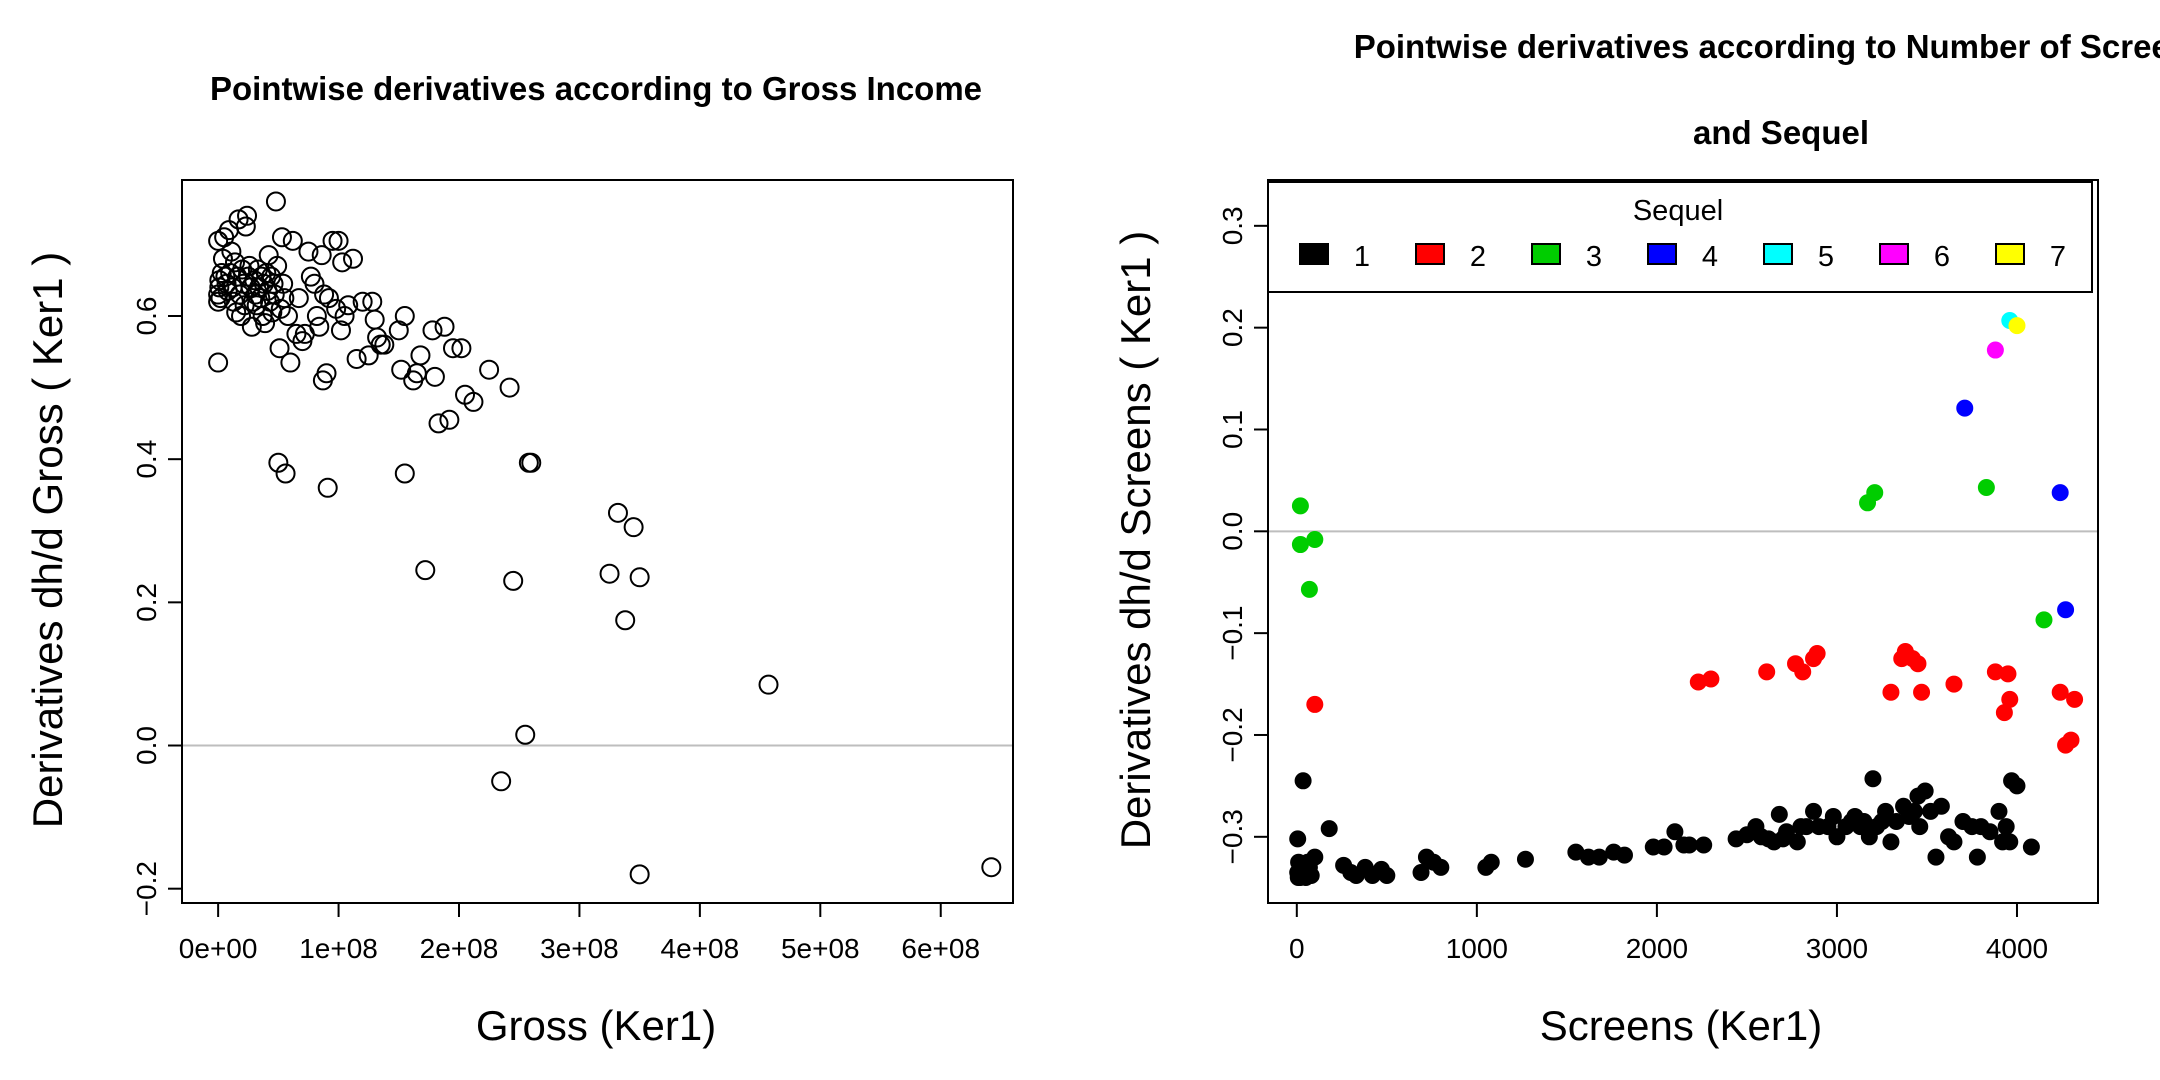  Describe the element at coordinates (146, 316) in the screenshot. I see `y-tick-label: 0.6` at that location.